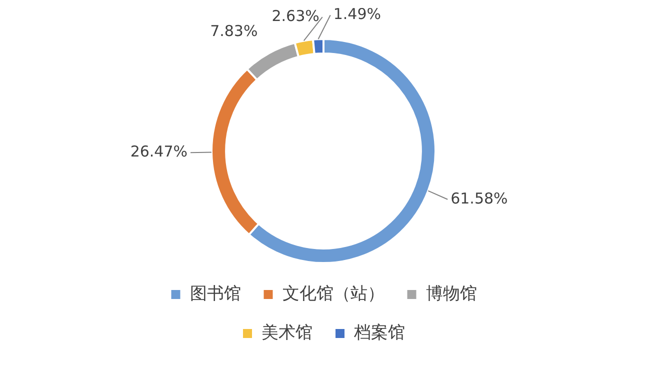 This screenshot has width=647, height=390. I want to click on data-label: 61.58%, so click(479, 198).